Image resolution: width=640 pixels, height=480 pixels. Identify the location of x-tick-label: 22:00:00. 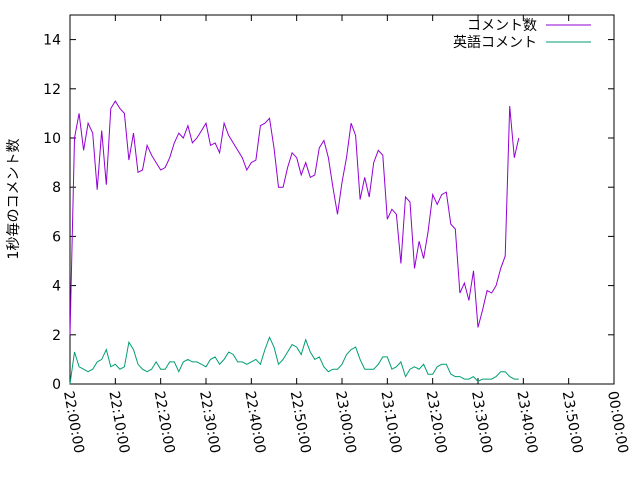
(73, 422).